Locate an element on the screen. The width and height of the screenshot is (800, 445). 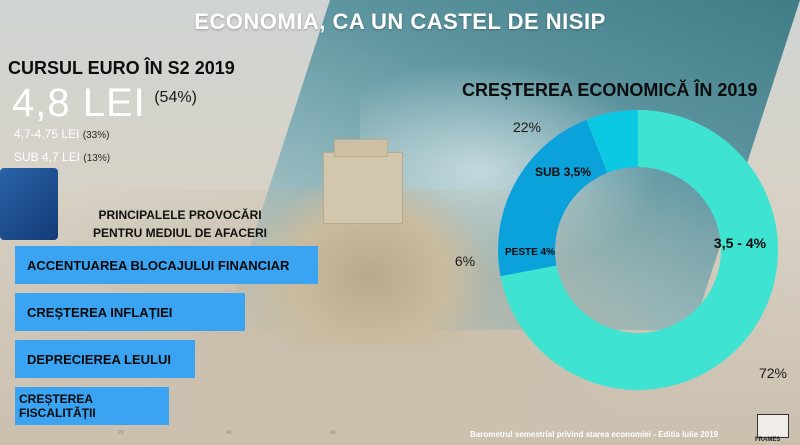
chart-title: CREȘTEREA ECONOMICĂ ÎN 2019 is located at coordinates (610, 90).